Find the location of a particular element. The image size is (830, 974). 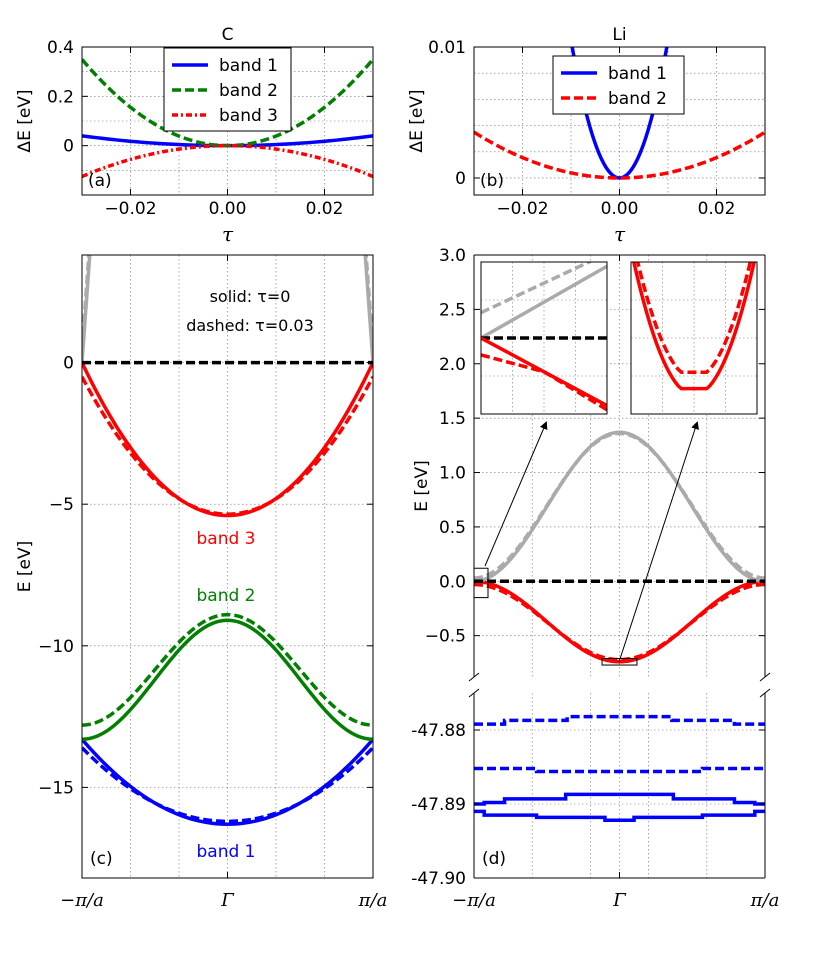

inset-band2-solid is located at coordinates (694, 326).